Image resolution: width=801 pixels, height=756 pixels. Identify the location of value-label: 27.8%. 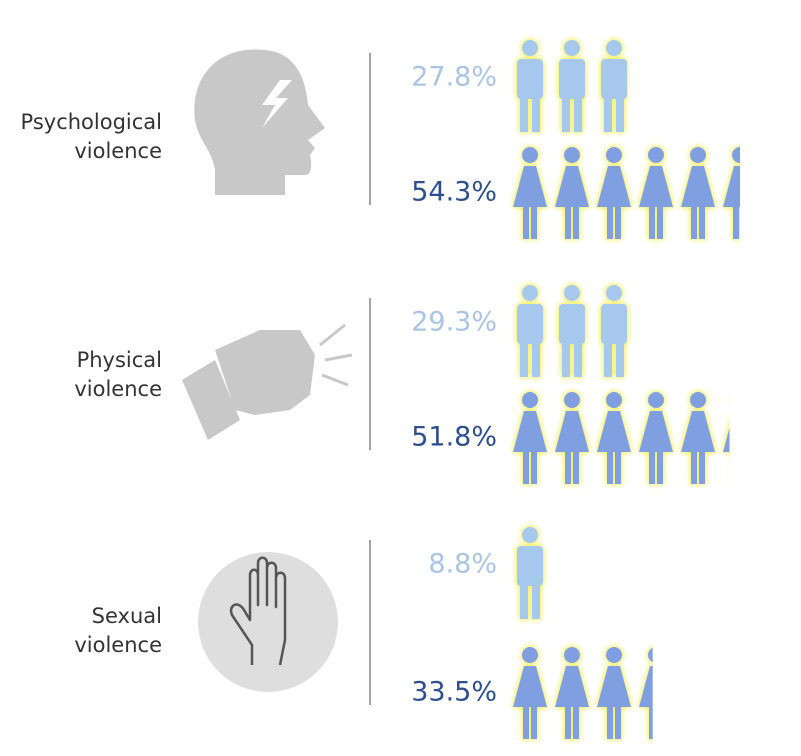
(454, 77).